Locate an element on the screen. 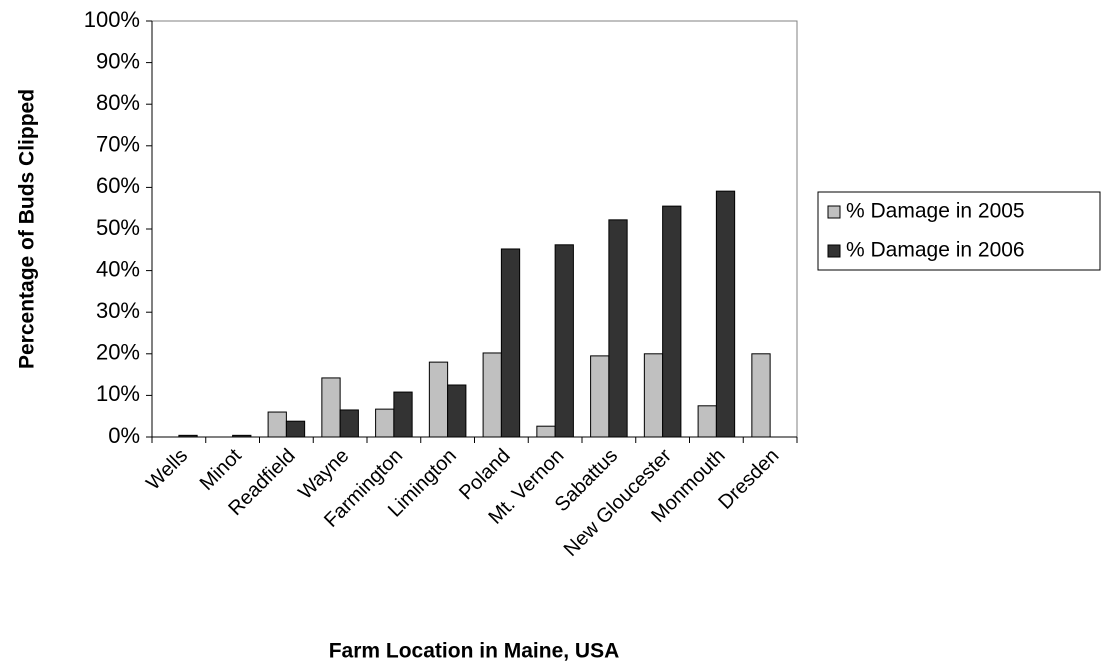  y-tick-label: 20% is located at coordinates (118, 352).